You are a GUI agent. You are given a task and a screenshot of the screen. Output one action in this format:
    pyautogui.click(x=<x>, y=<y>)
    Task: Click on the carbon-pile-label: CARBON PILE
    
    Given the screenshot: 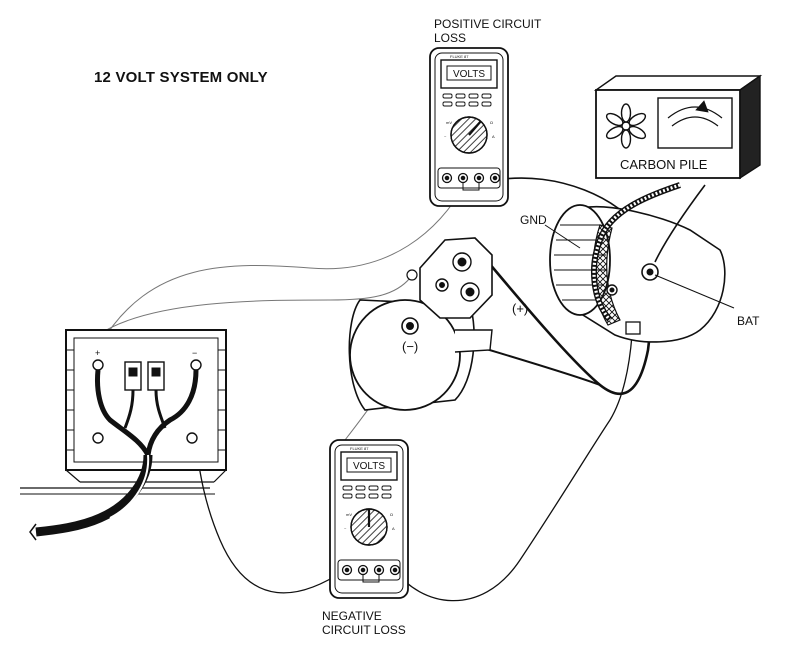 What is the action you would take?
    pyautogui.click(x=664, y=164)
    